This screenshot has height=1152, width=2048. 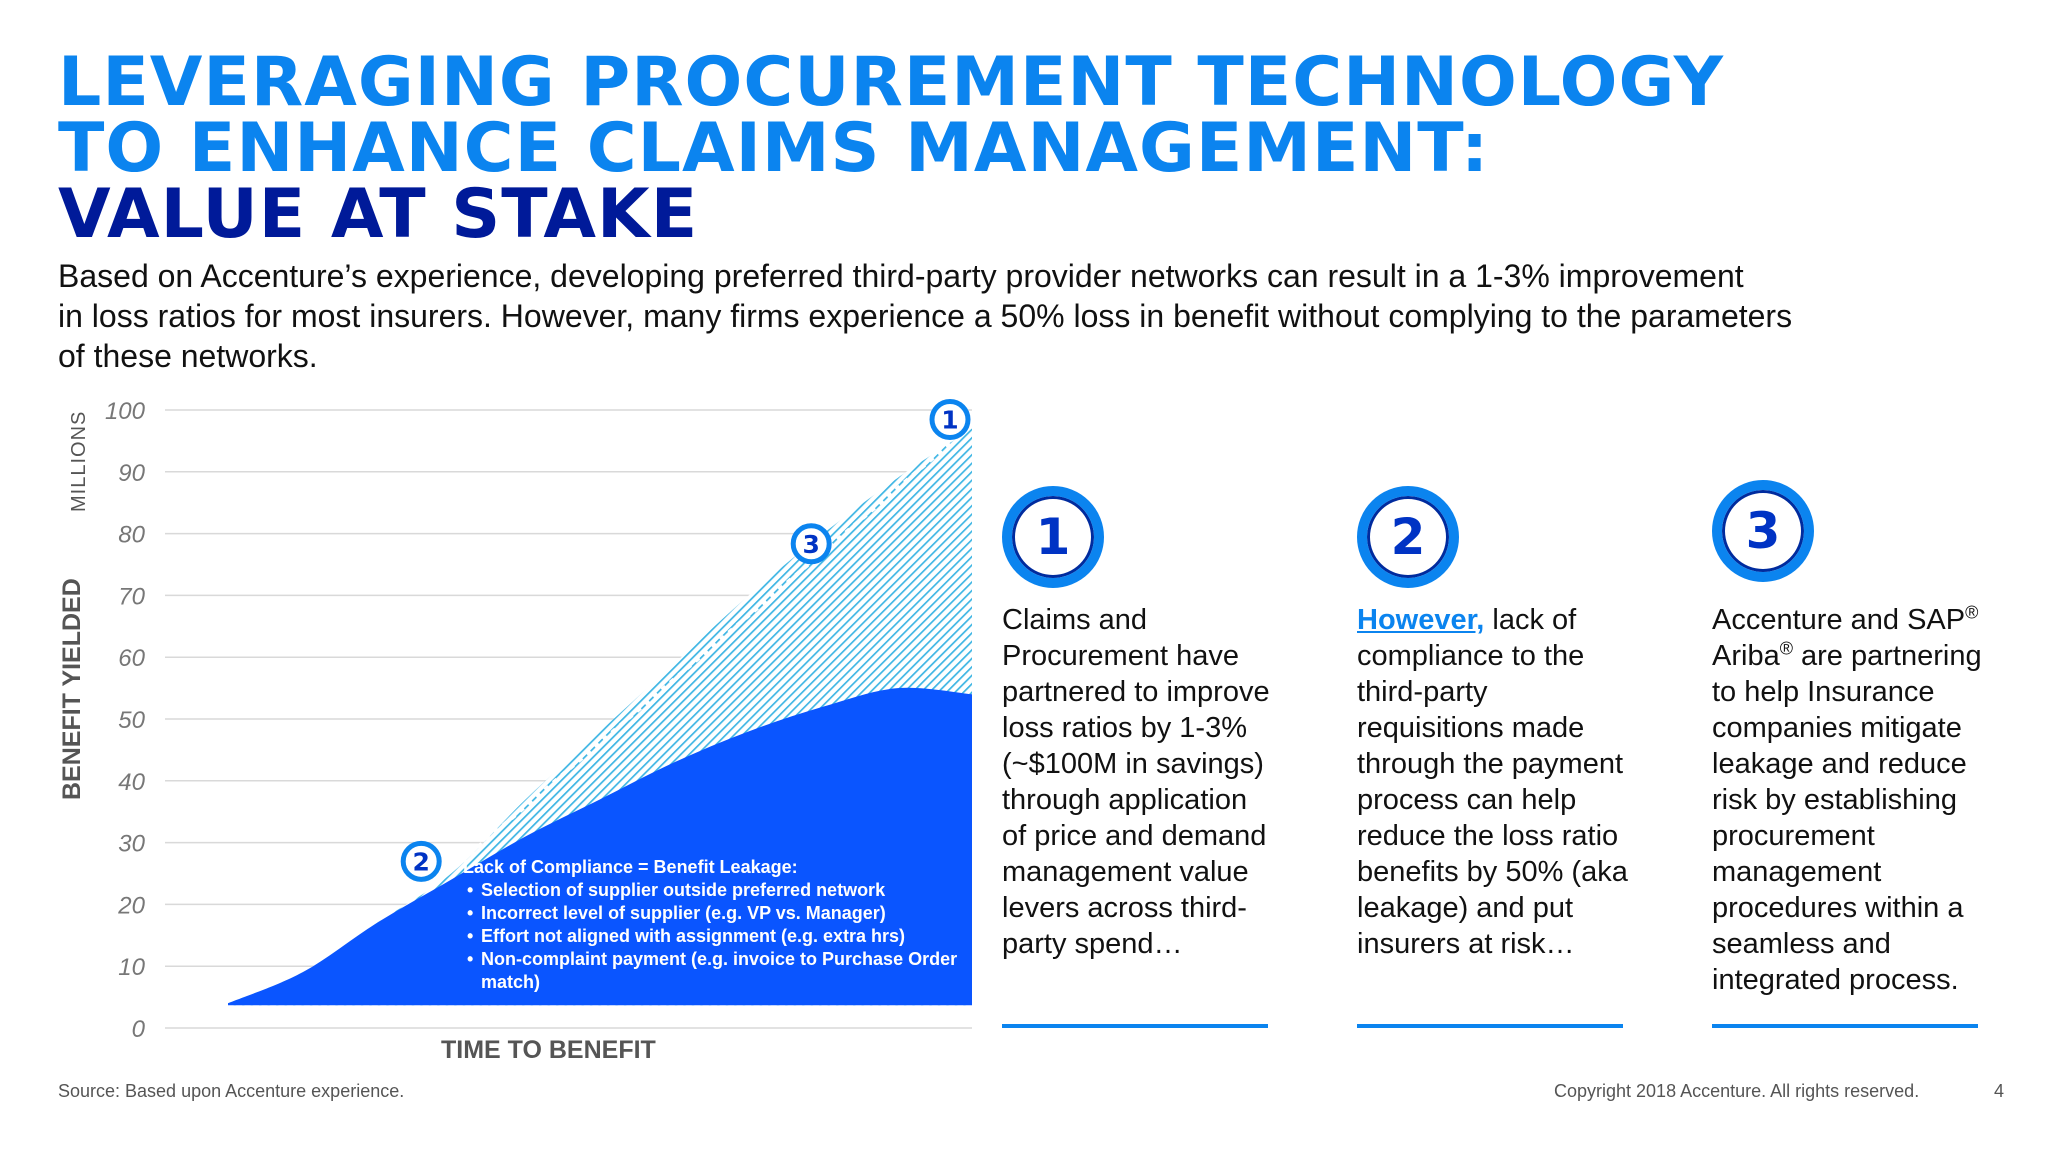 I want to click on marker-label: 1, so click(x=949, y=420).